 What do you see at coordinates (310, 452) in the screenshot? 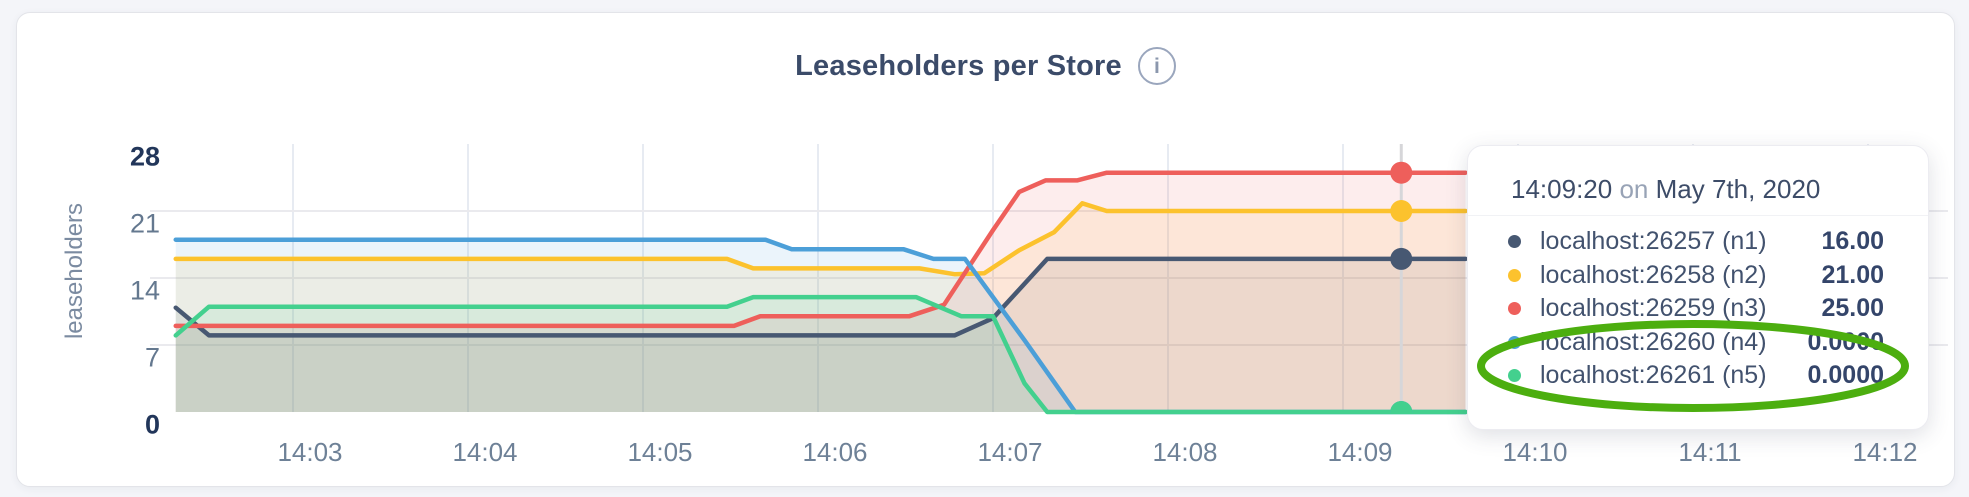
I see `x-tick-label: 14:03` at bounding box center [310, 452].